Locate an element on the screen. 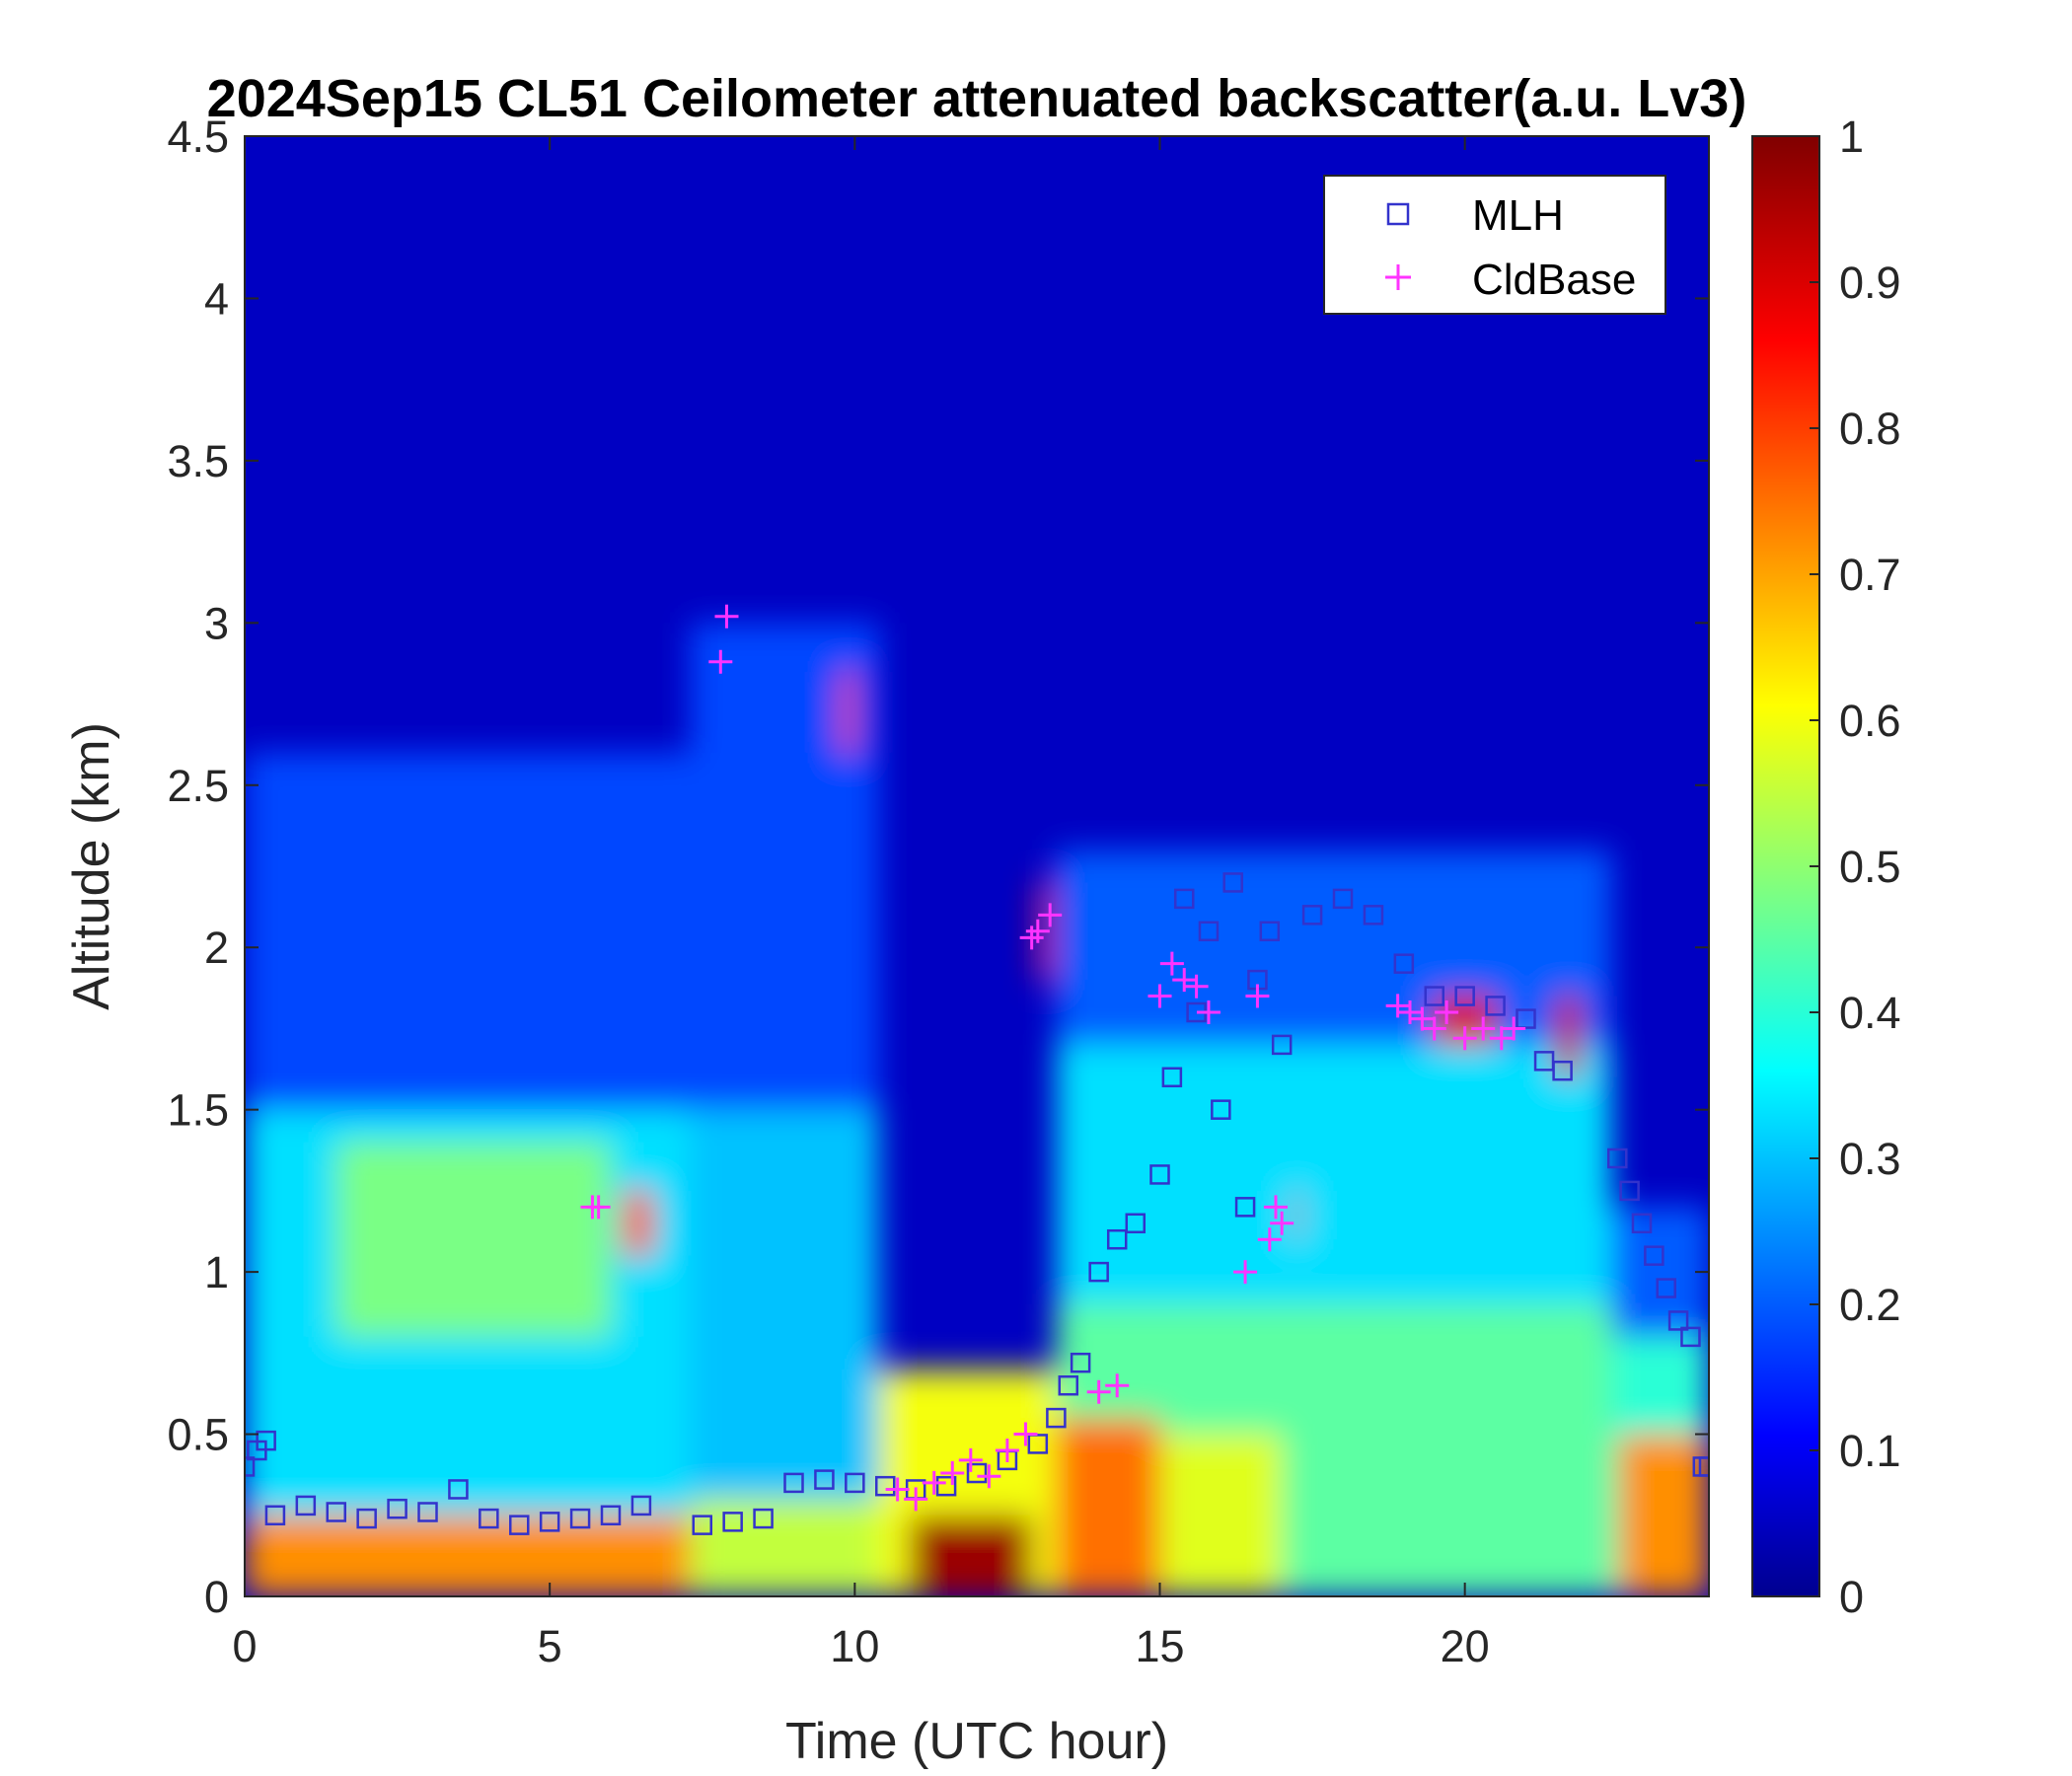 Image resolution: width=2072 pixels, height=1776 pixels. legend: MLH CldBase is located at coordinates (1495, 245).